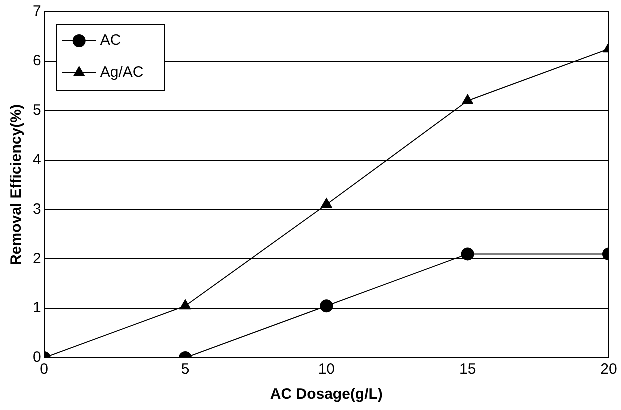 The width and height of the screenshot is (621, 410). What do you see at coordinates (327, 369) in the screenshot?
I see `x-tick-label: 10` at bounding box center [327, 369].